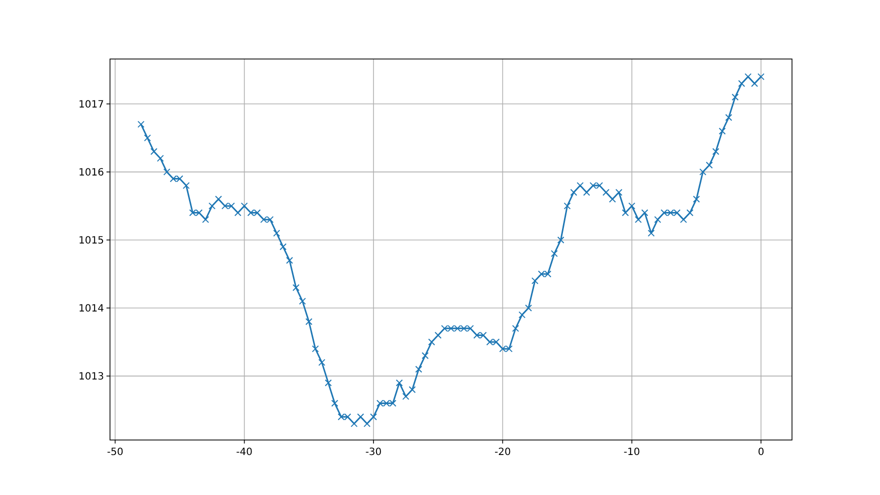 This screenshot has height=495, width=880. Describe the element at coordinates (91, 240) in the screenshot. I see `y-tick-label: 1015` at that location.